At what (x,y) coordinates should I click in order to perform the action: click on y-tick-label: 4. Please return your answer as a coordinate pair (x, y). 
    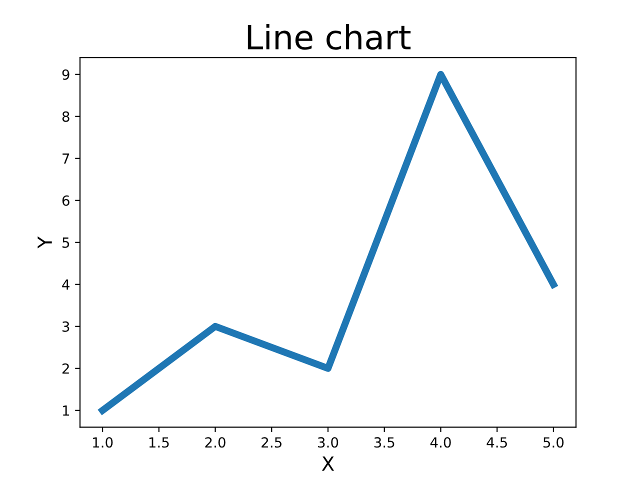
    Looking at the image, I should click on (66, 285).